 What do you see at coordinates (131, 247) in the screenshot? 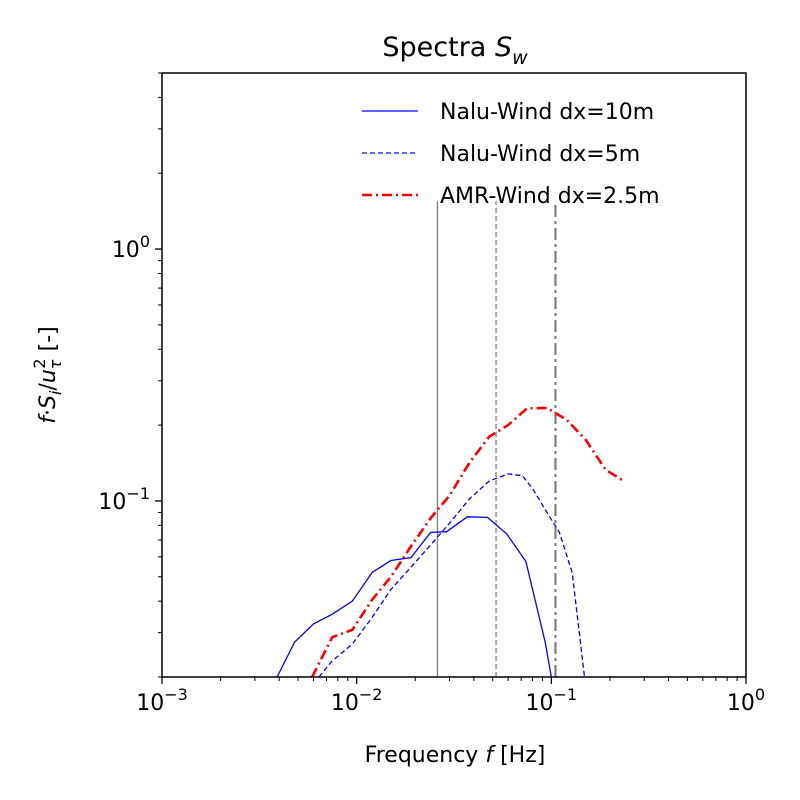
I see `y-tick-label: 10⁰` at bounding box center [131, 247].